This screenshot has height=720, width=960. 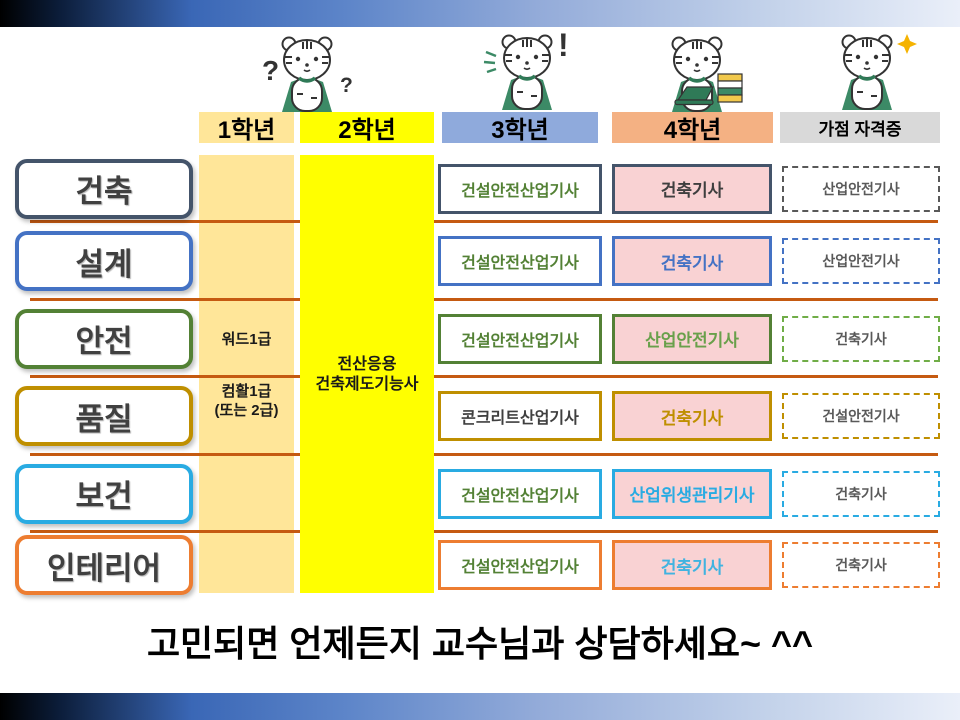 What do you see at coordinates (246, 374) in the screenshot?
I see `grade1-shared-column: 워드1급 컴활1급 (또는 2급)` at bounding box center [246, 374].